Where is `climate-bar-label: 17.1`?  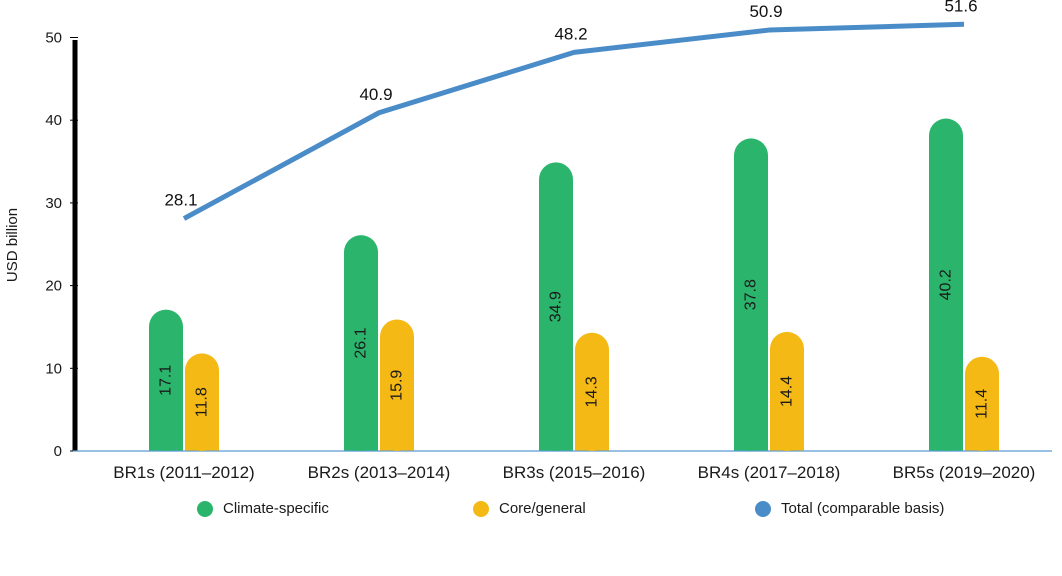 climate-bar-label: 17.1 is located at coordinates (166, 380).